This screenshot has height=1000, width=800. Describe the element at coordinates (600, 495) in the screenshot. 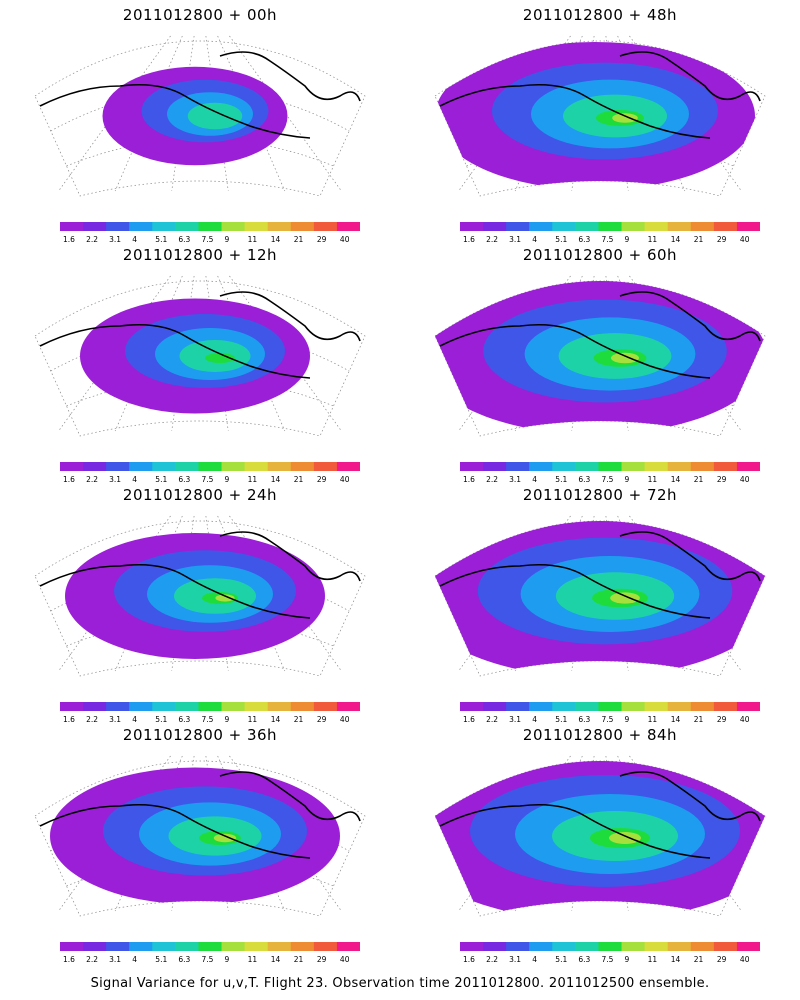

I see `panel-title: 2011012800 + 72h` at that location.